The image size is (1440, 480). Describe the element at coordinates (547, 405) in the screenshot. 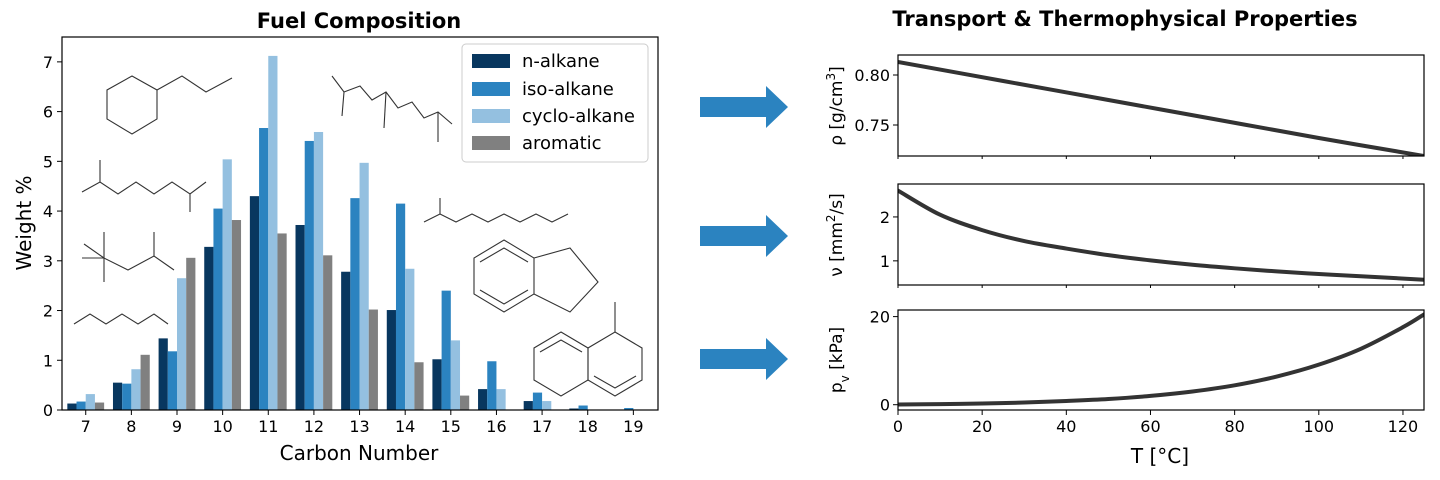

I see `bar-cyclo-alkane-c17` at that location.